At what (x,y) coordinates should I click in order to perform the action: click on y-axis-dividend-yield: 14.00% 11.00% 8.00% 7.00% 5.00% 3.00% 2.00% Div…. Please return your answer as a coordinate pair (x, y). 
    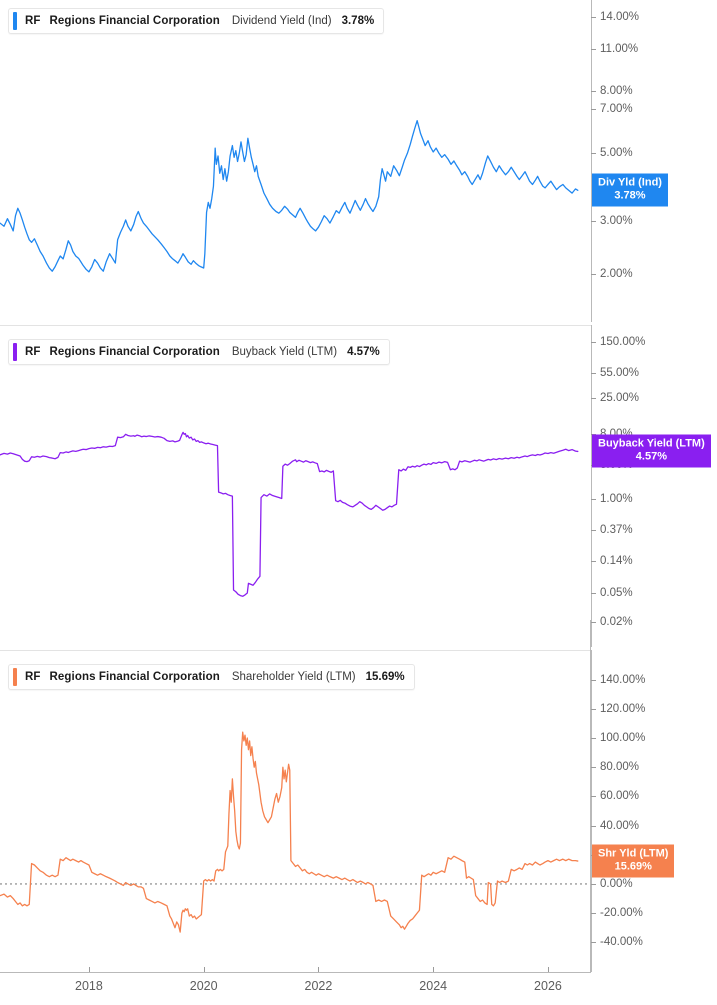
    Looking at the image, I should click on (654, 161).